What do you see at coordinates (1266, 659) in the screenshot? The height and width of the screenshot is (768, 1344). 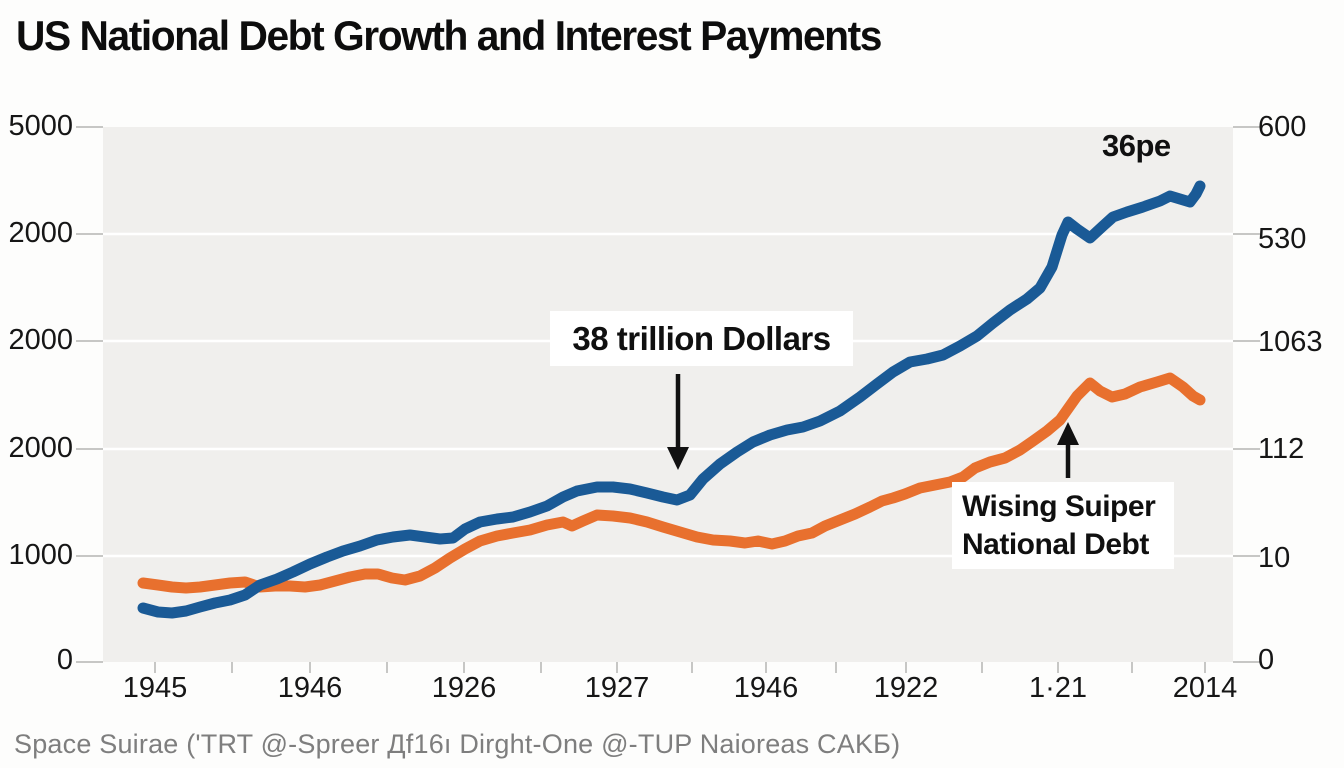 I see `y-axis-right-tick: 0` at bounding box center [1266, 659].